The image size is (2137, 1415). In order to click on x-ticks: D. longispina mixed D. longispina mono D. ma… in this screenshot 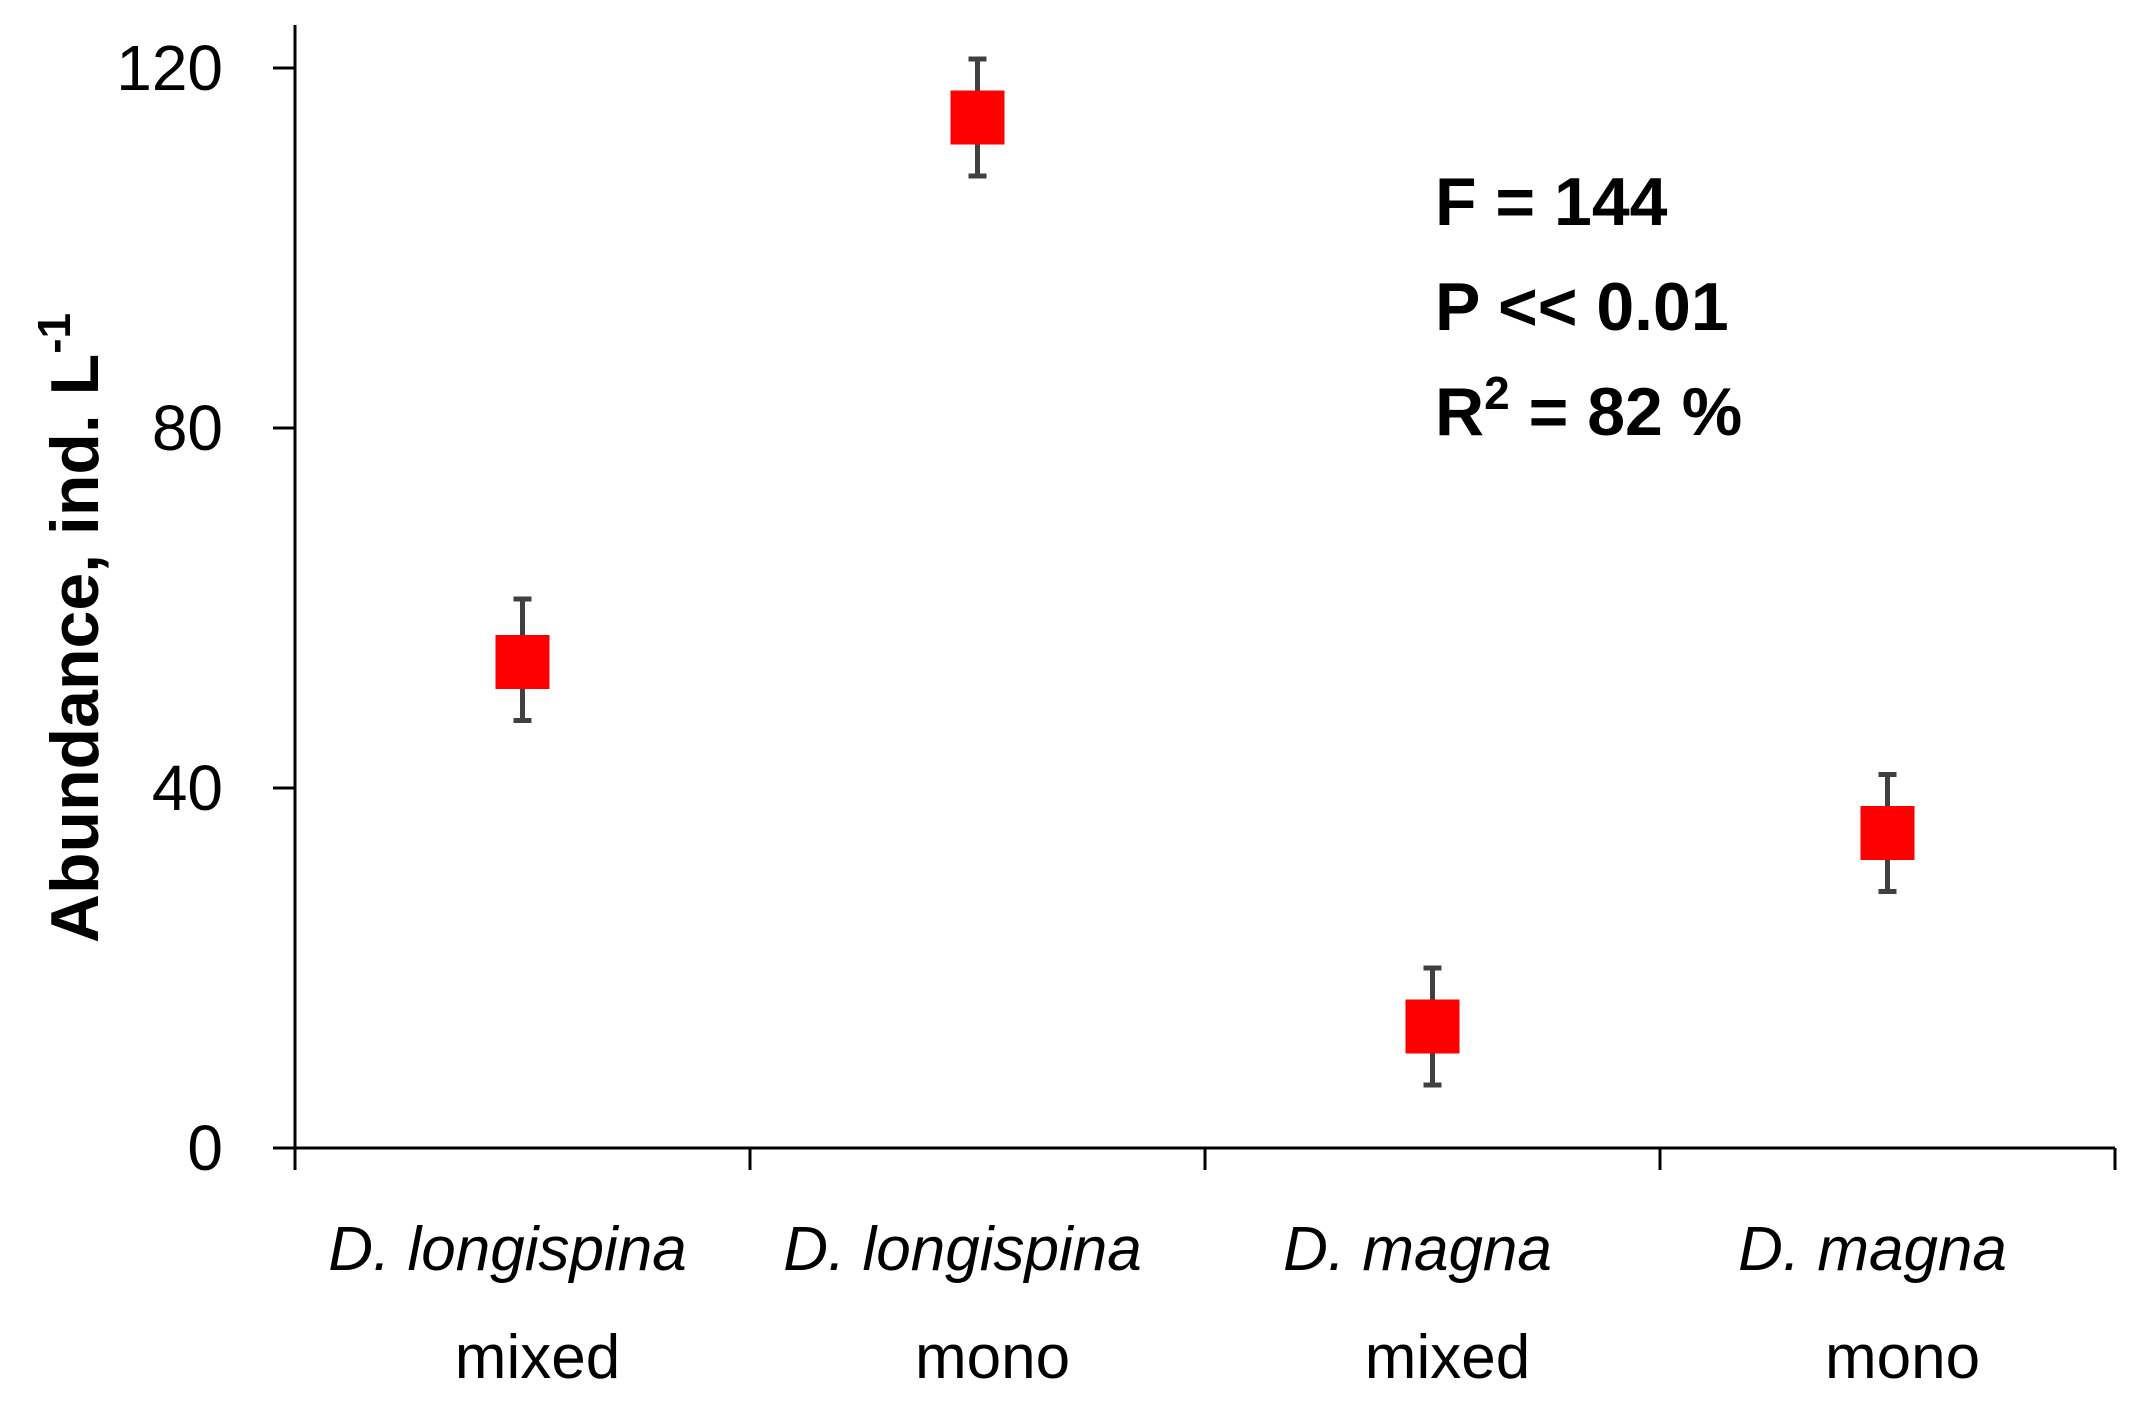, I will do `click(1205, 1270)`.